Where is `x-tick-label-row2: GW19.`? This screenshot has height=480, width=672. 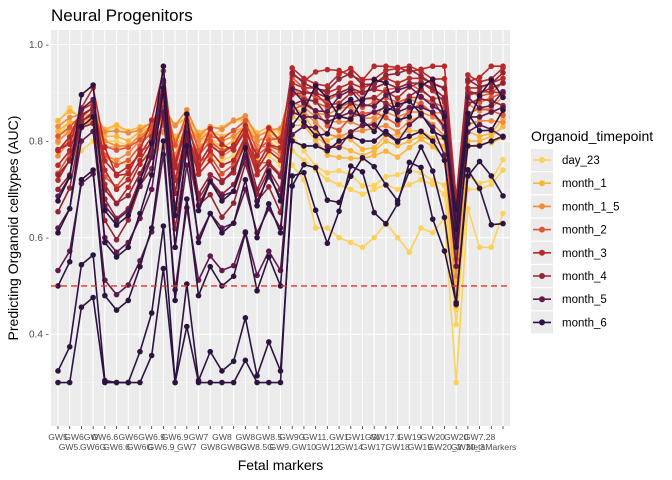
x-tick-label-row2: GW19. is located at coordinates (421, 447).